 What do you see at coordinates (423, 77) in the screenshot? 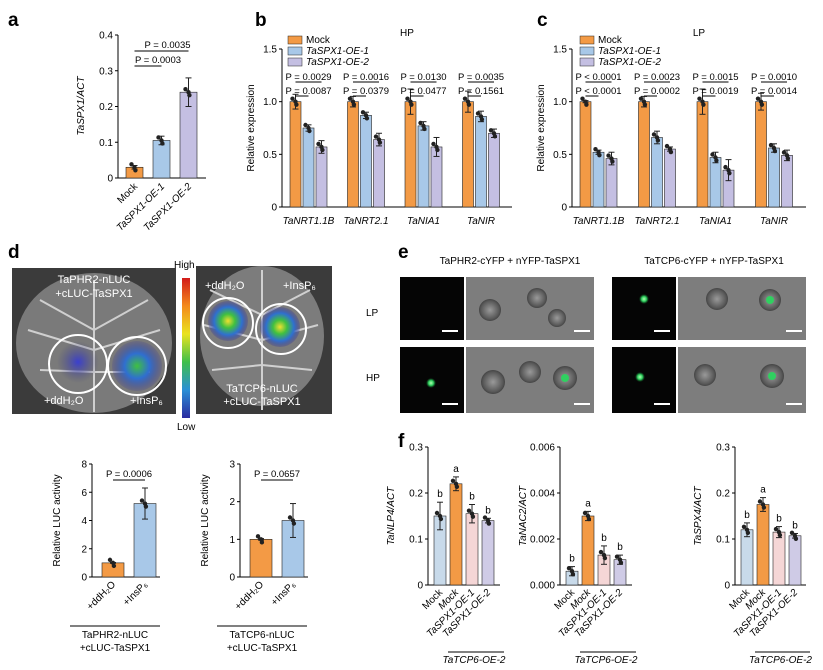
I see `p-value: P = 0.0130` at bounding box center [423, 77].